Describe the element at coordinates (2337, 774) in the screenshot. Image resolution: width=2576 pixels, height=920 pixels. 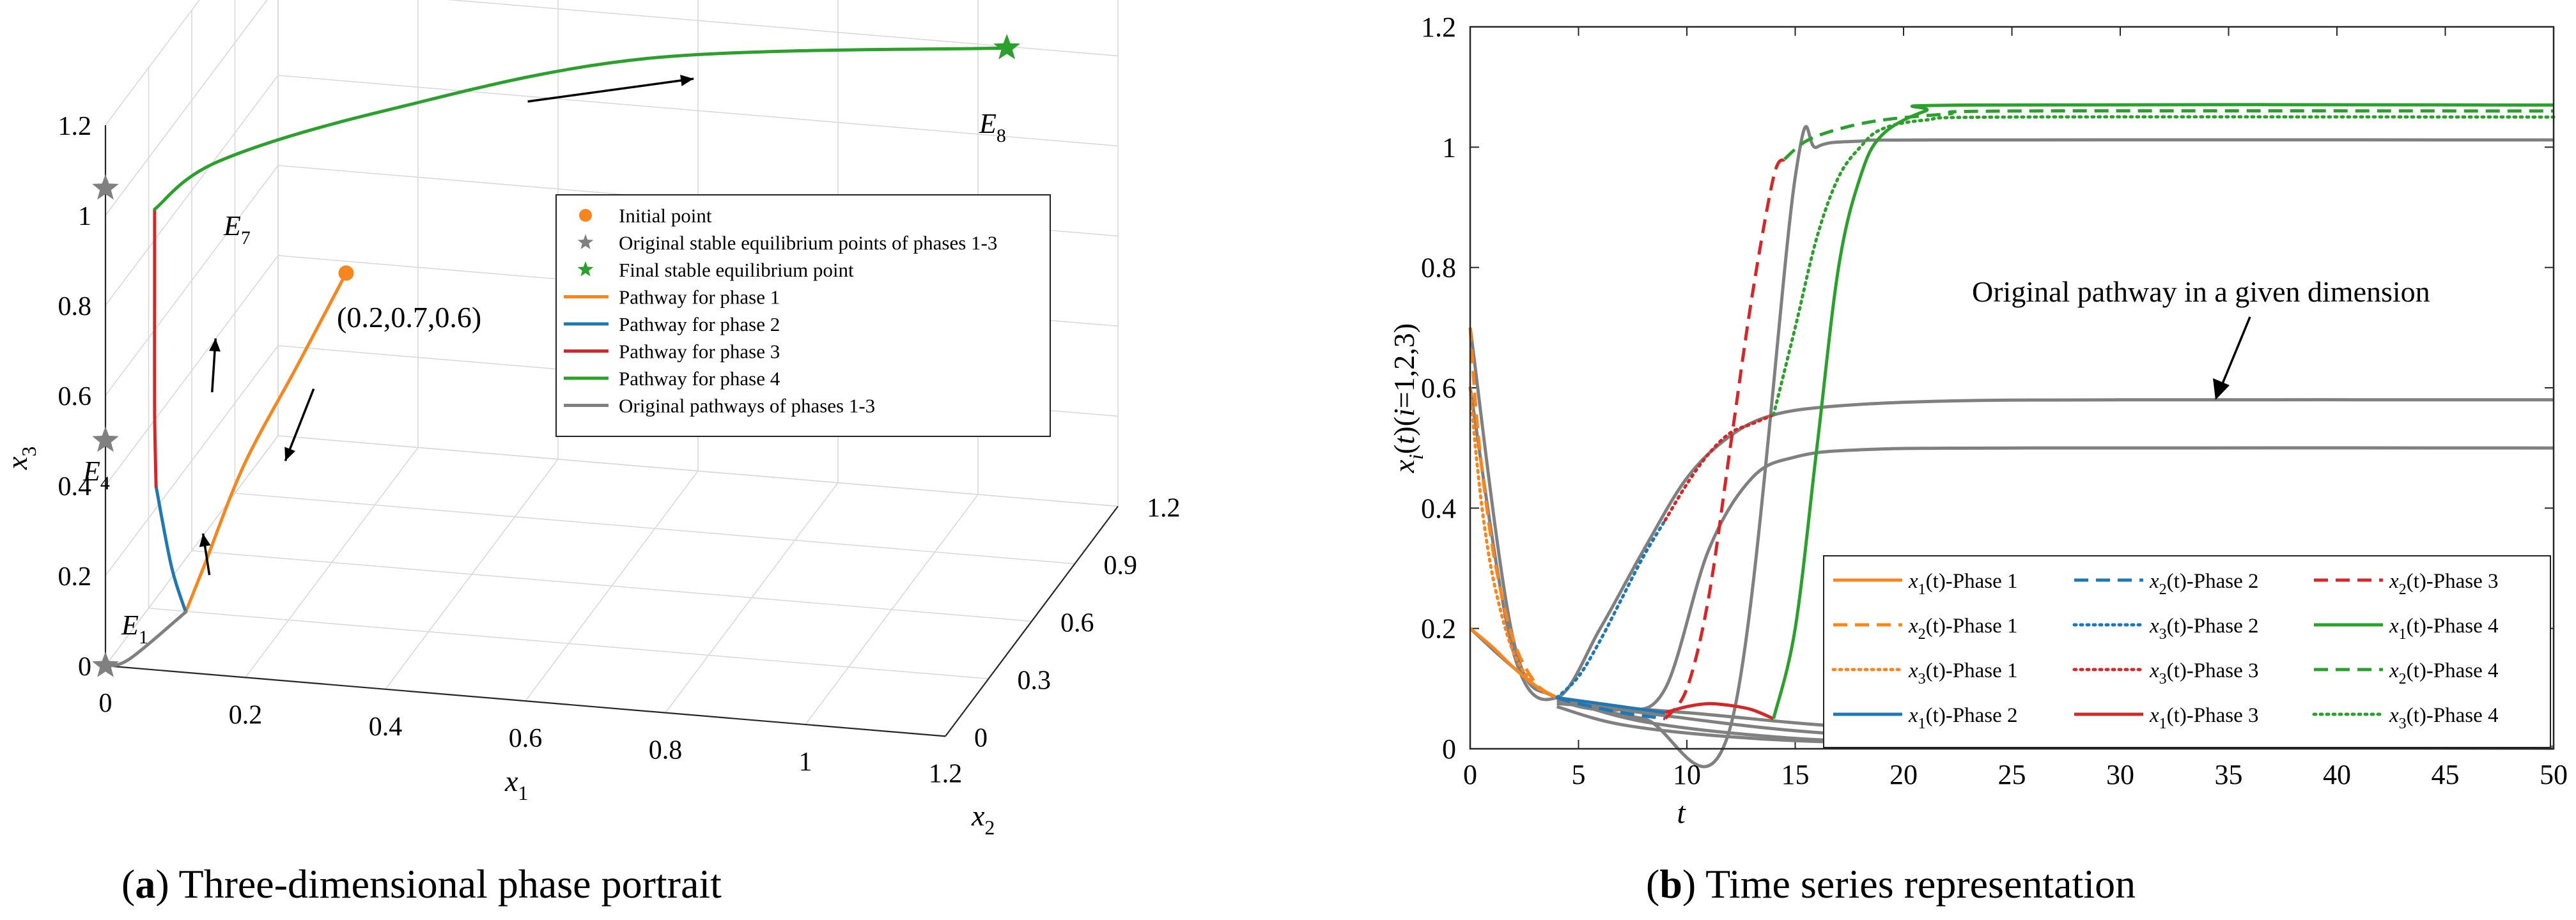
I see `b-x-tick-label: 40` at that location.